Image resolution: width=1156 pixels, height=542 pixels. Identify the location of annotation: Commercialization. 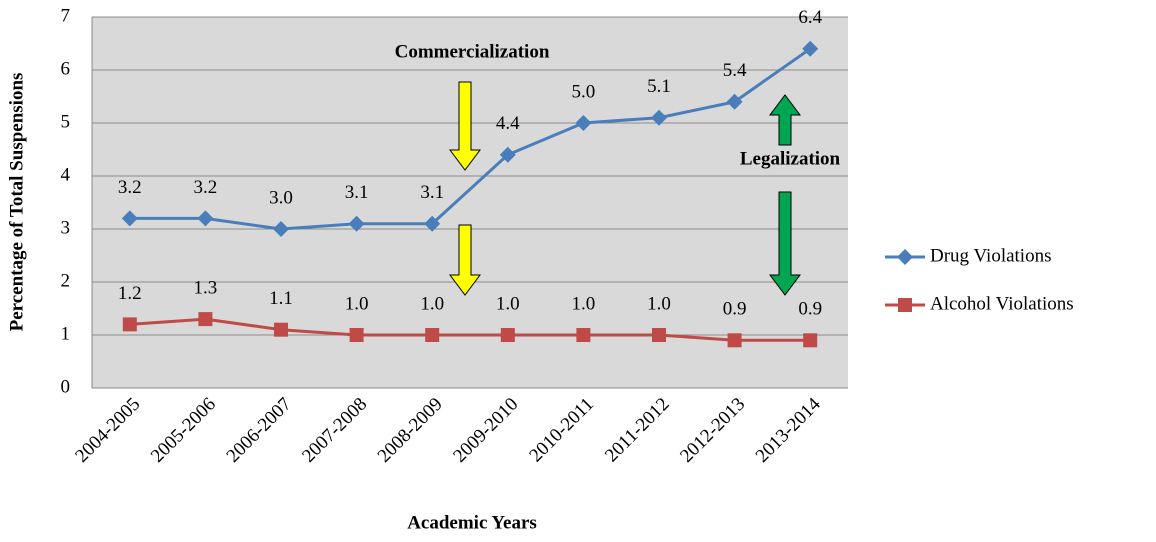
(472, 51).